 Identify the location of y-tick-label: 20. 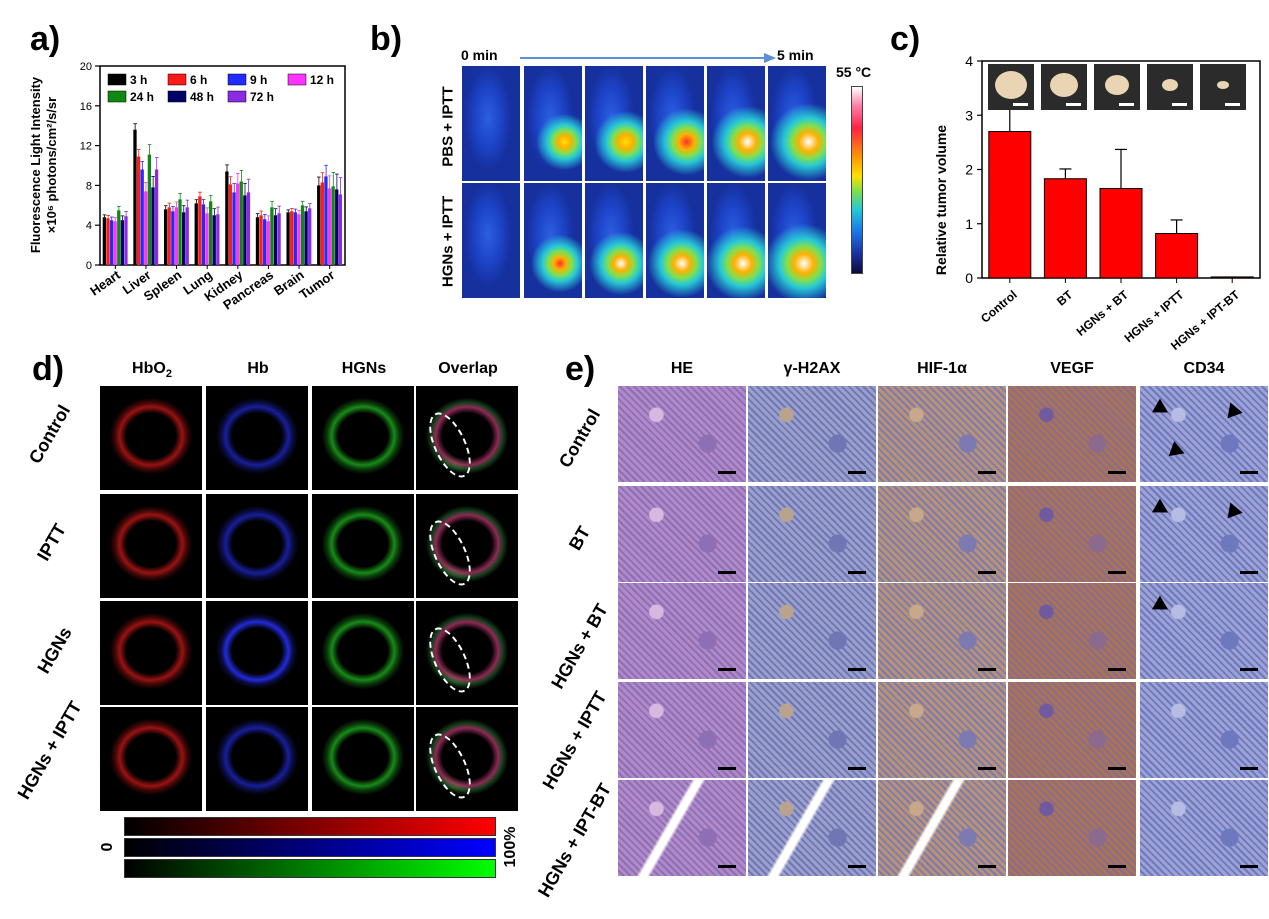
(86, 67).